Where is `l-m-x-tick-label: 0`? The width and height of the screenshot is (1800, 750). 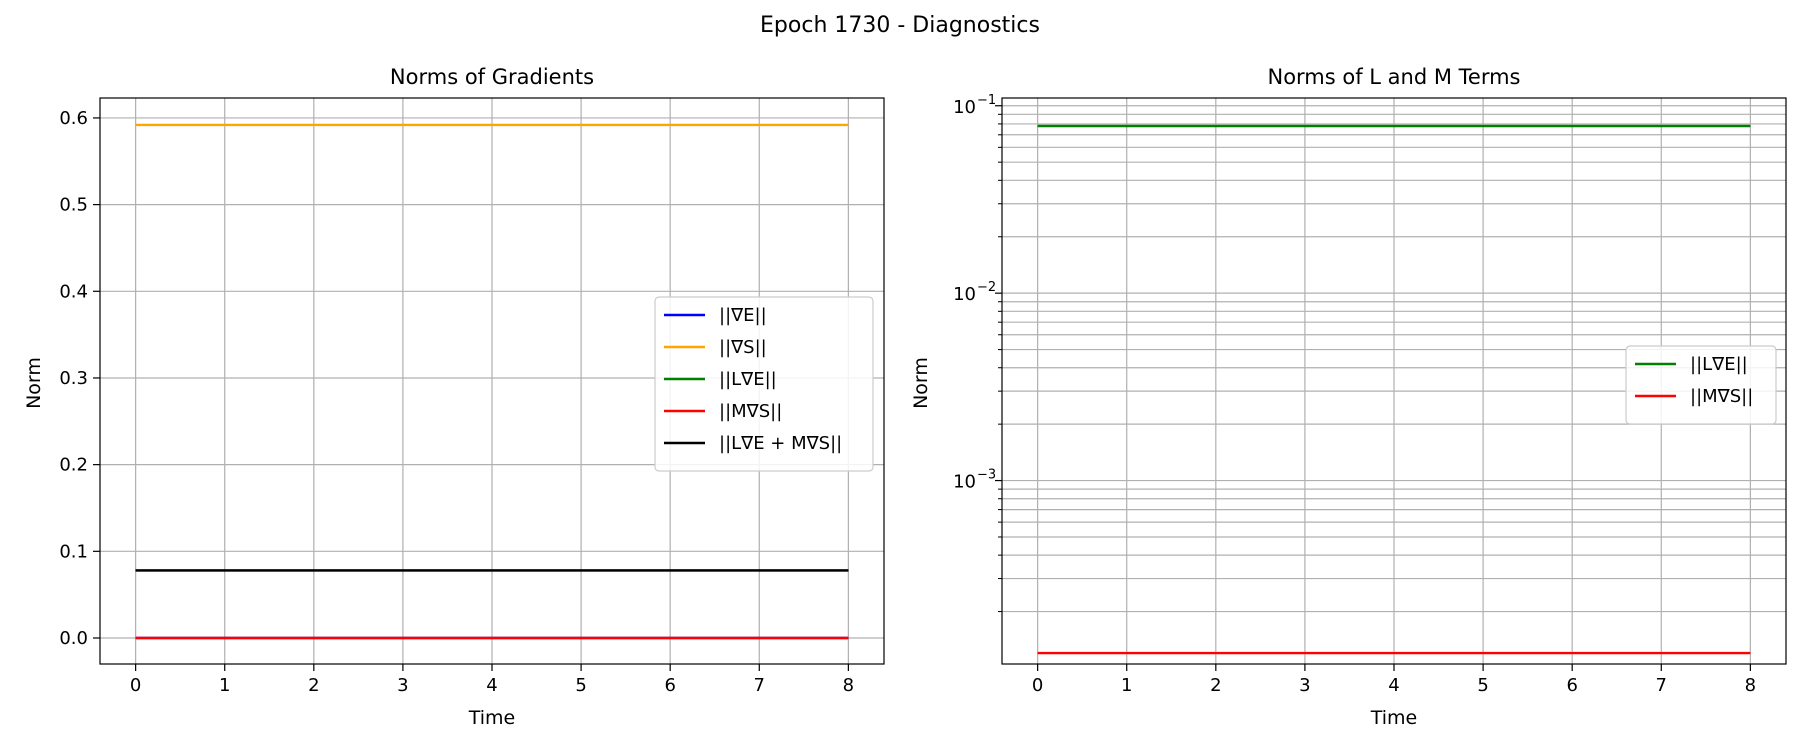
l-m-x-tick-label: 0 is located at coordinates (1037, 685).